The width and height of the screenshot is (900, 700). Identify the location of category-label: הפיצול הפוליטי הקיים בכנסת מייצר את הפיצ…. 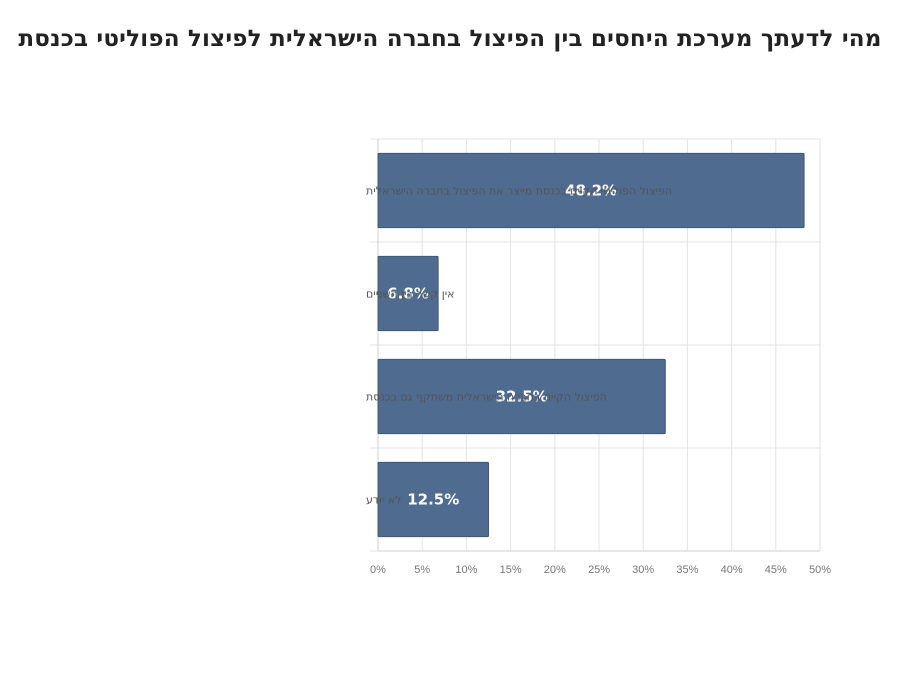
(519, 191).